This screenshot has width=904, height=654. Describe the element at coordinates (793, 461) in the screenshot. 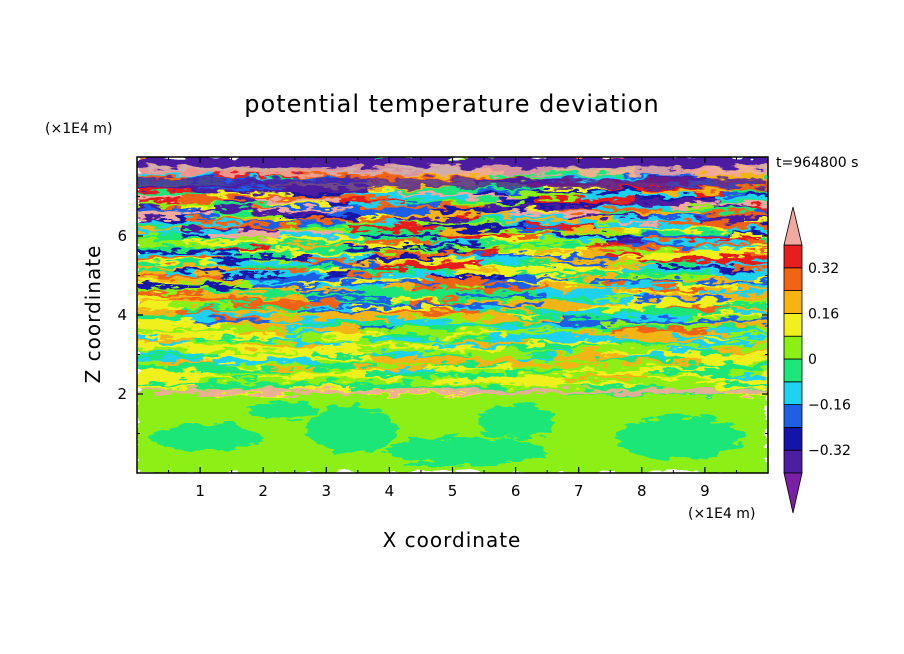

I see `colorbar-swatch` at that location.